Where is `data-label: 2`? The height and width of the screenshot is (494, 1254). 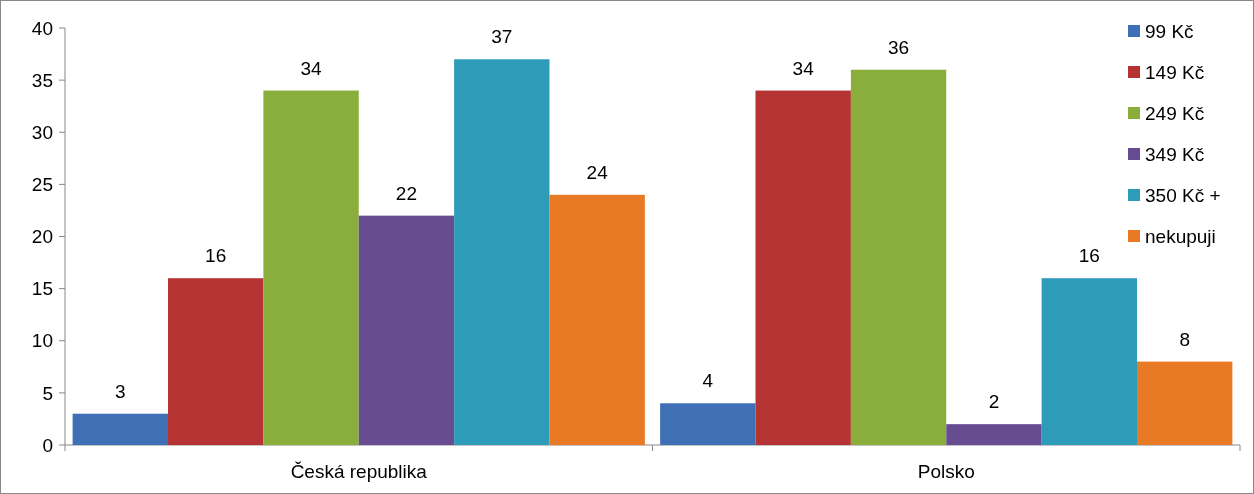
data-label: 2 is located at coordinates (994, 402).